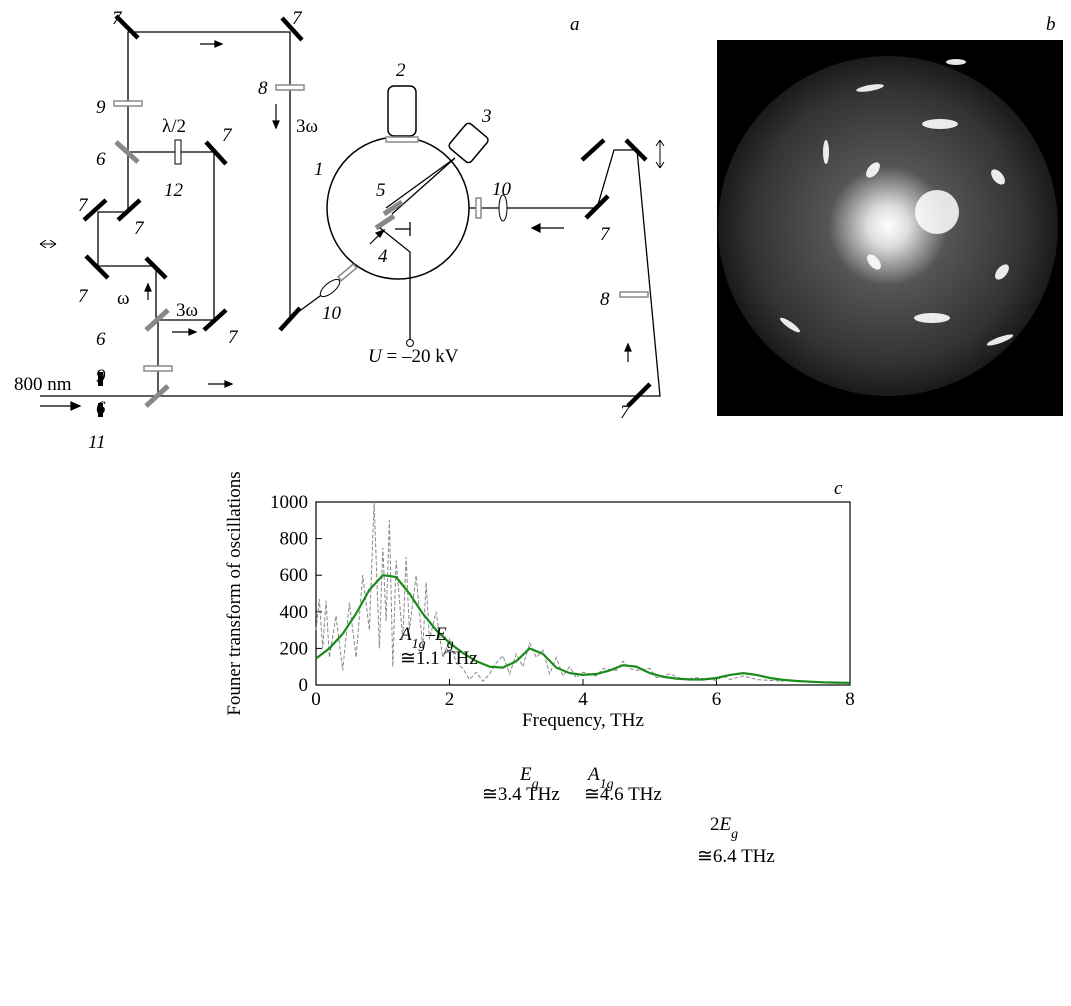 Image resolution: width=1071 pixels, height=1006 pixels. What do you see at coordinates (717, 699) in the screenshot?
I see `x-tick-label: 6` at bounding box center [717, 699].